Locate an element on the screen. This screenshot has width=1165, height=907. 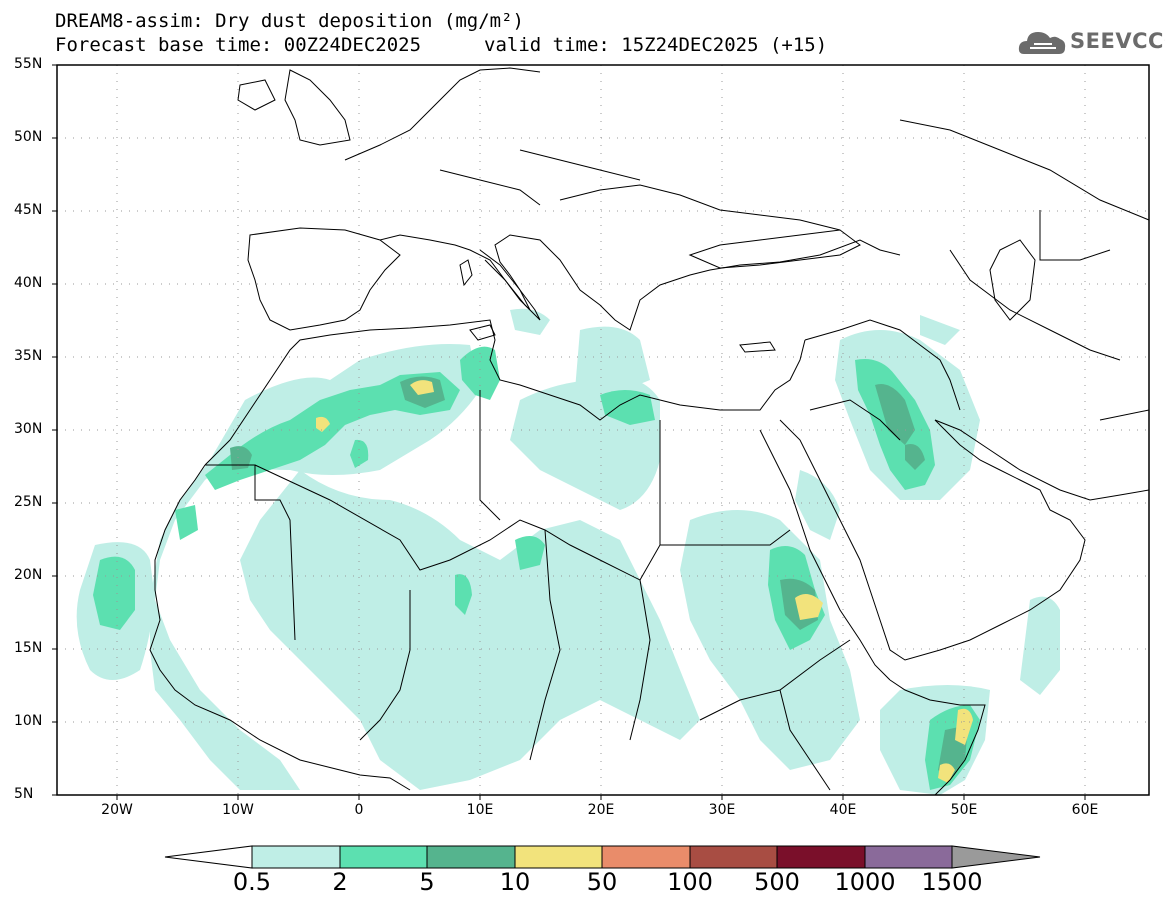
cloud-icon is located at coordinates (1042, 43).